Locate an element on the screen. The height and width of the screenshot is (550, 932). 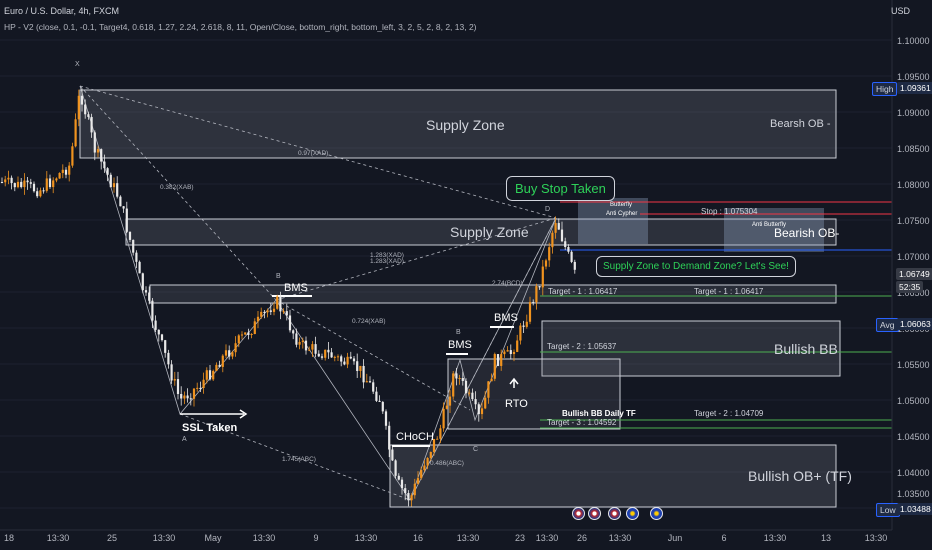
bms-label-1: BMS is located at coordinates (296, 288).